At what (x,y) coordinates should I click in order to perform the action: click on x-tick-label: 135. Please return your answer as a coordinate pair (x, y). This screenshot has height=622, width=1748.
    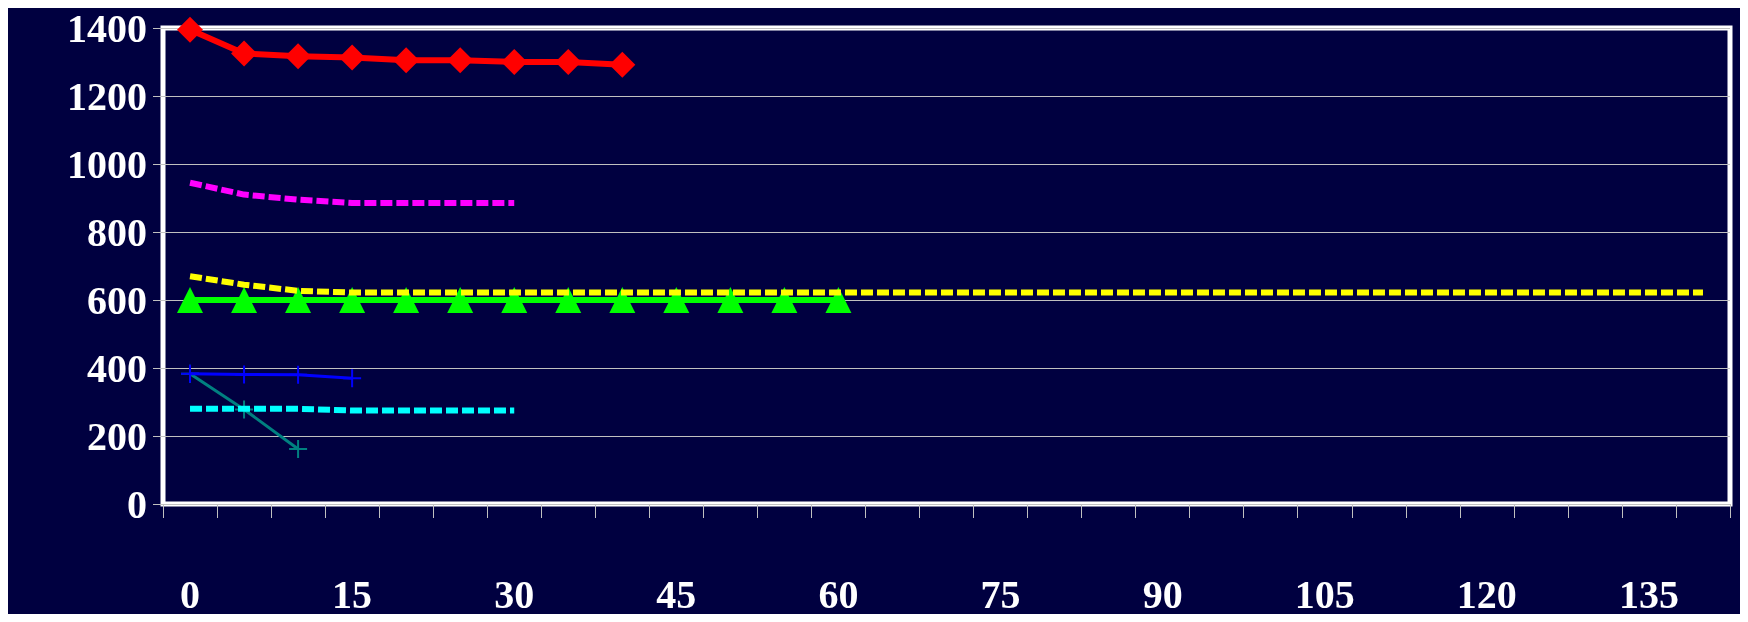
    Looking at the image, I should click on (1648, 594).